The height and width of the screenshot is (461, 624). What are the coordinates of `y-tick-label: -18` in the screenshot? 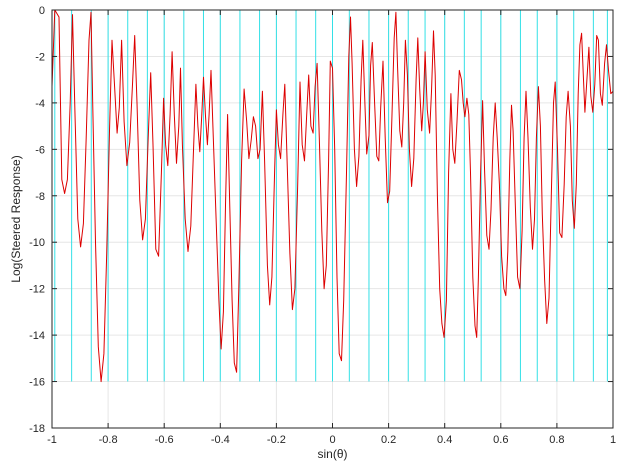 It's located at (37, 429).